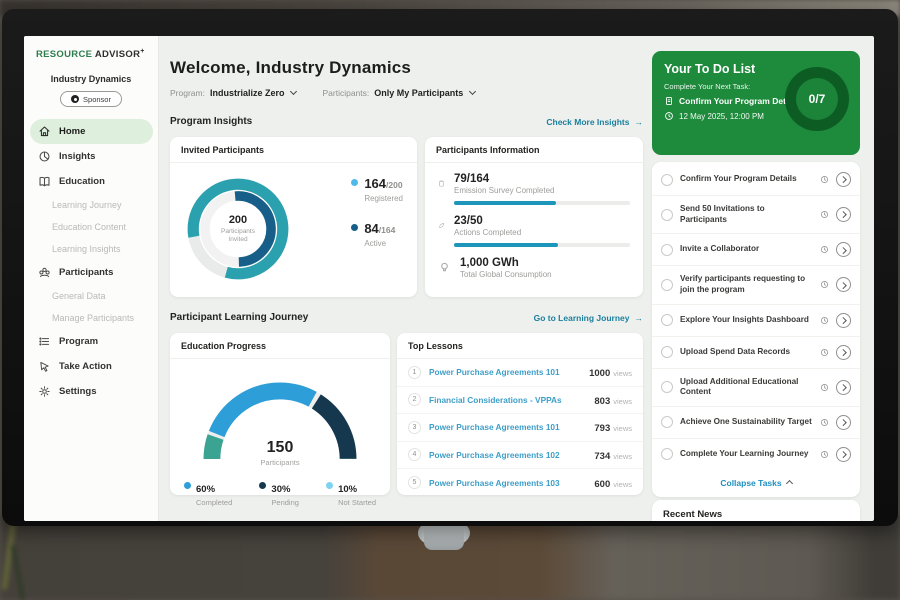 The image size is (900, 600). Describe the element at coordinates (444, 267) in the screenshot. I see `bulb-icon` at that location.